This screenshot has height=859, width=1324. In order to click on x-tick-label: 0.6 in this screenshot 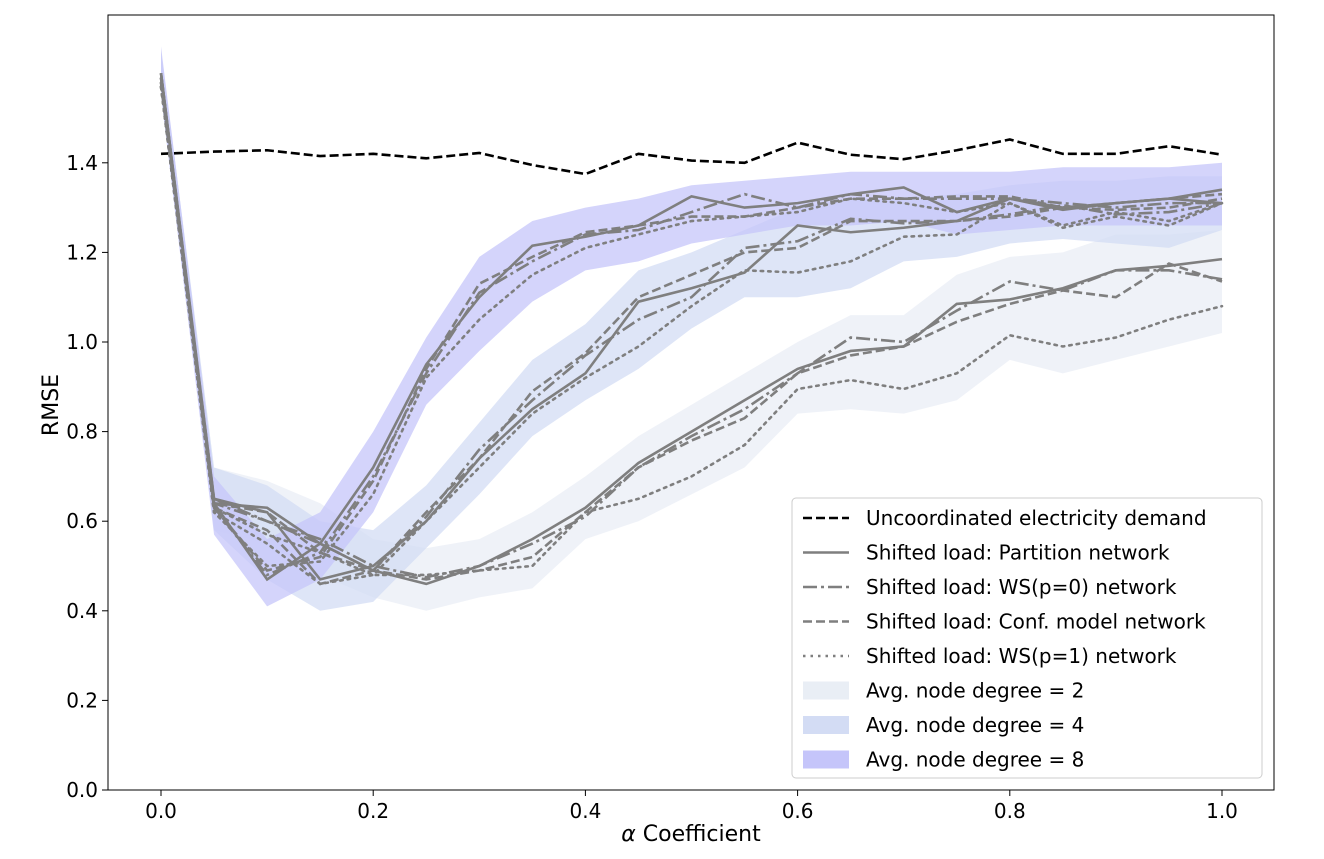, I will do `click(798, 811)`.